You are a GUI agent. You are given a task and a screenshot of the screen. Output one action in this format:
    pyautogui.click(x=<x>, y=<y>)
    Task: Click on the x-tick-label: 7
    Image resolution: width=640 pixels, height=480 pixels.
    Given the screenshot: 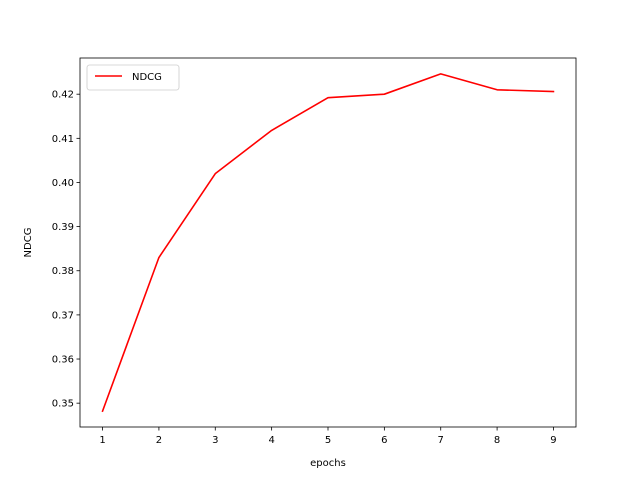 What is the action you would take?
    pyautogui.click(x=441, y=440)
    